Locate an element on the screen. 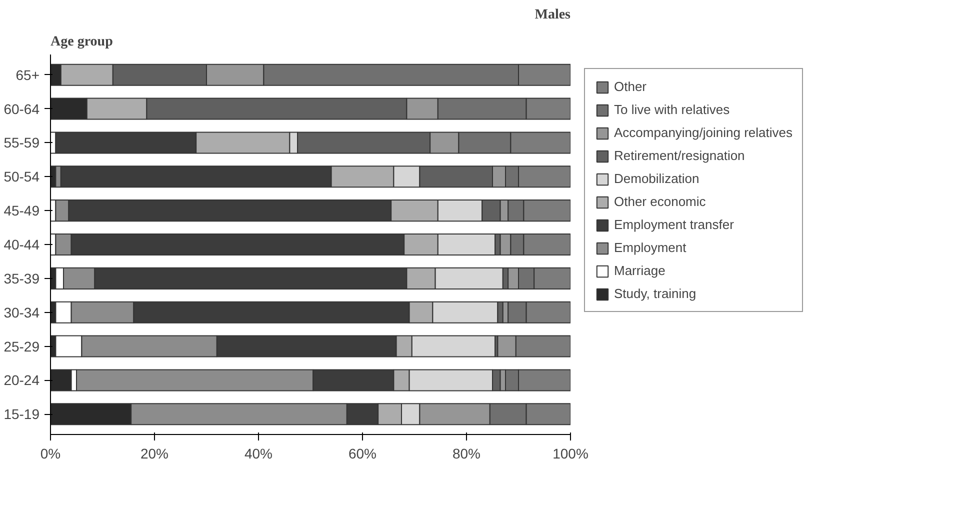  x-tick-label: 80% is located at coordinates (466, 454).